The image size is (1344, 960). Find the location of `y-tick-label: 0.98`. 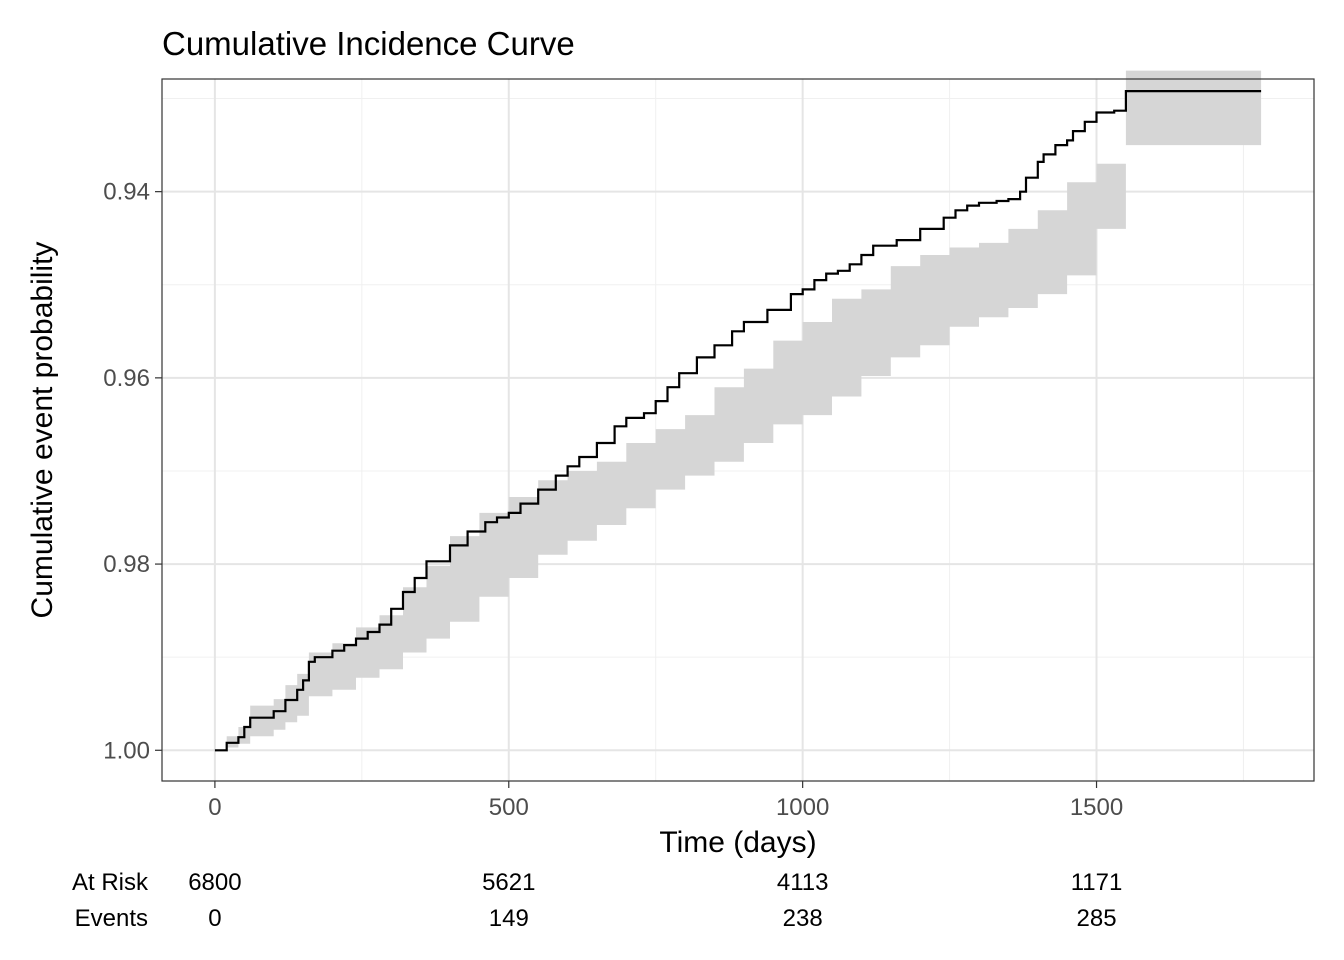

y-tick-label: 0.98 is located at coordinates (126, 564).